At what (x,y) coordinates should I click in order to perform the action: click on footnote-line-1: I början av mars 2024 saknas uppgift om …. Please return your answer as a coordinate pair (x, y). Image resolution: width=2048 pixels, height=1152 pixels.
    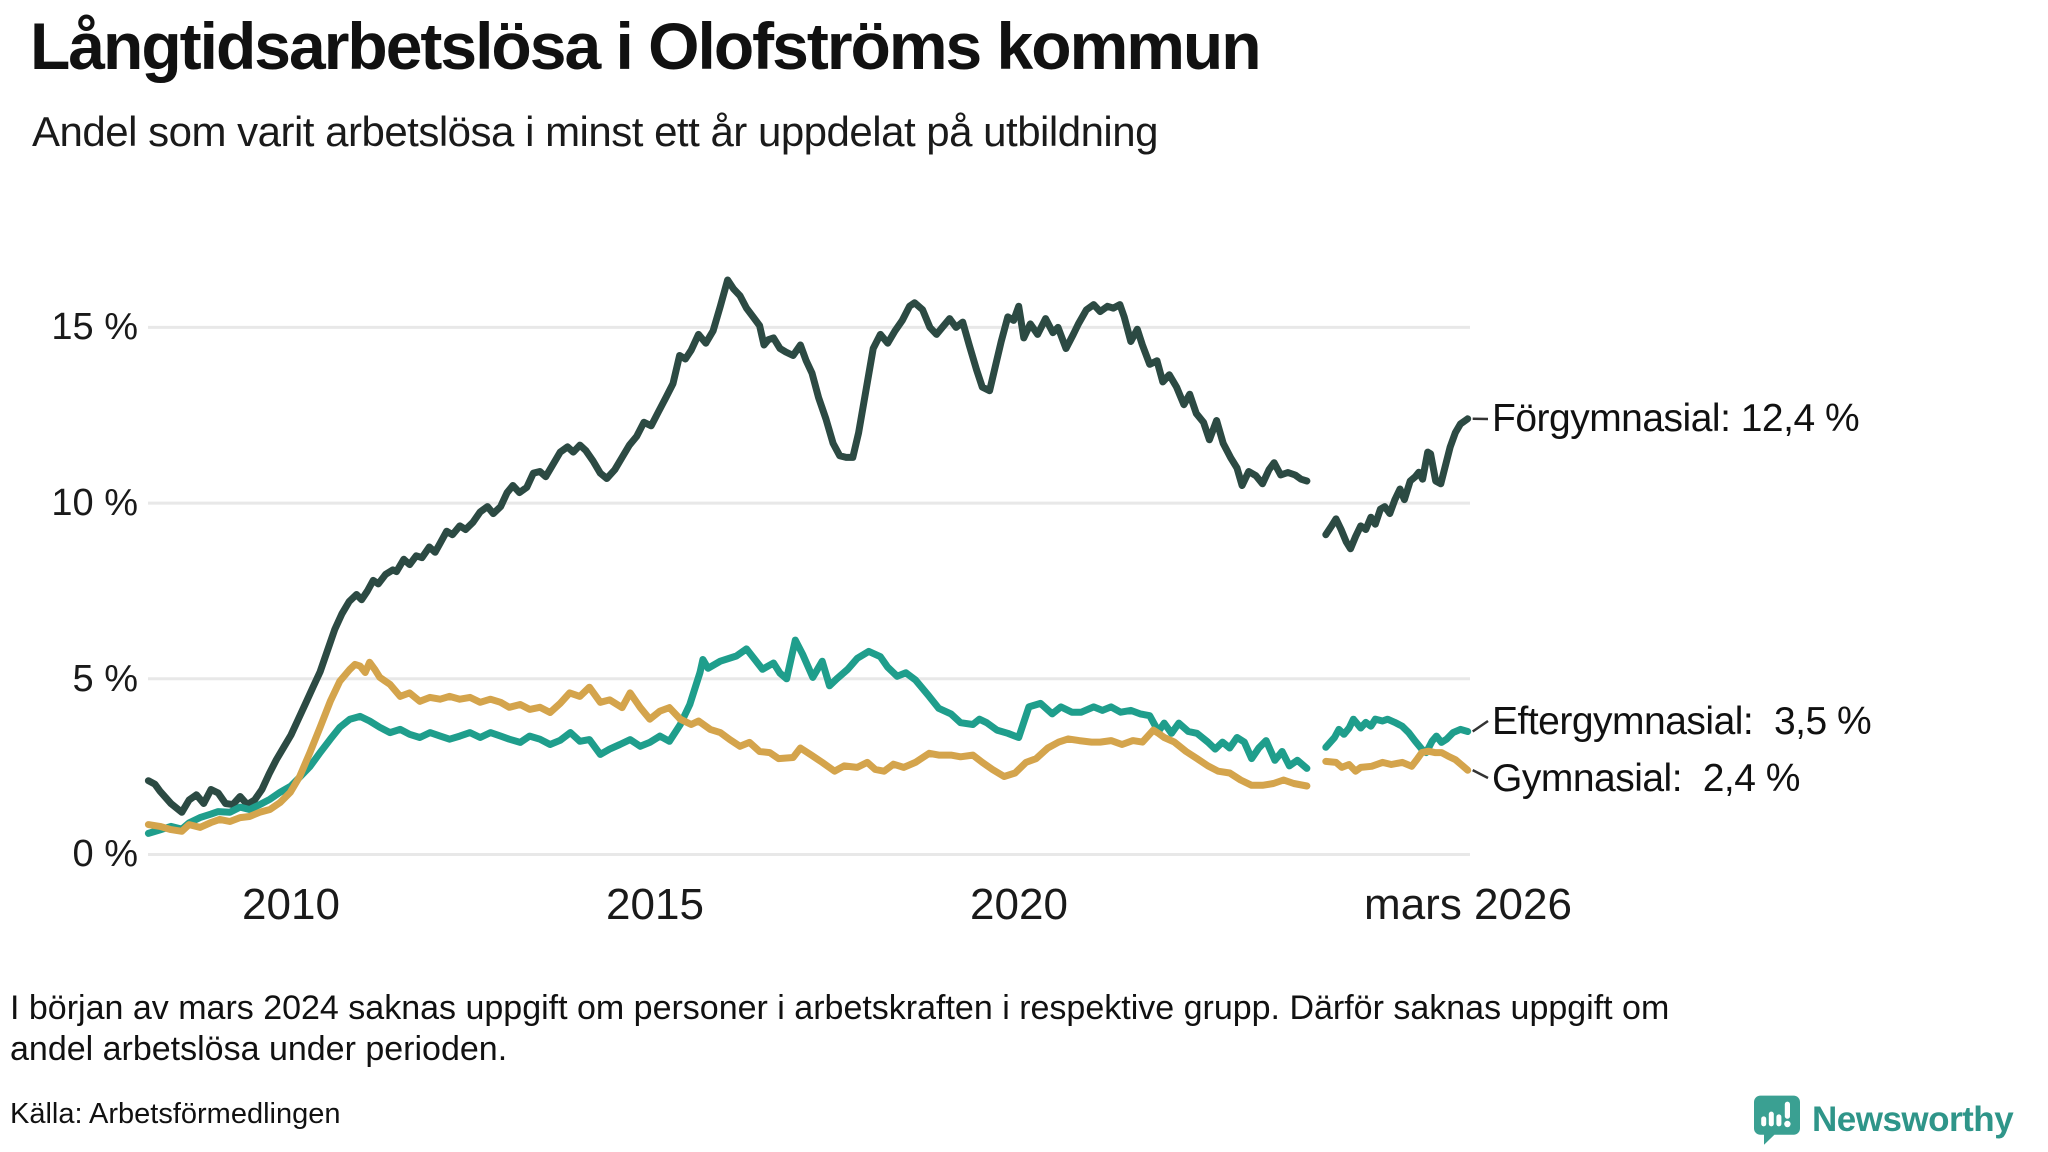
    Looking at the image, I should click on (840, 1008).